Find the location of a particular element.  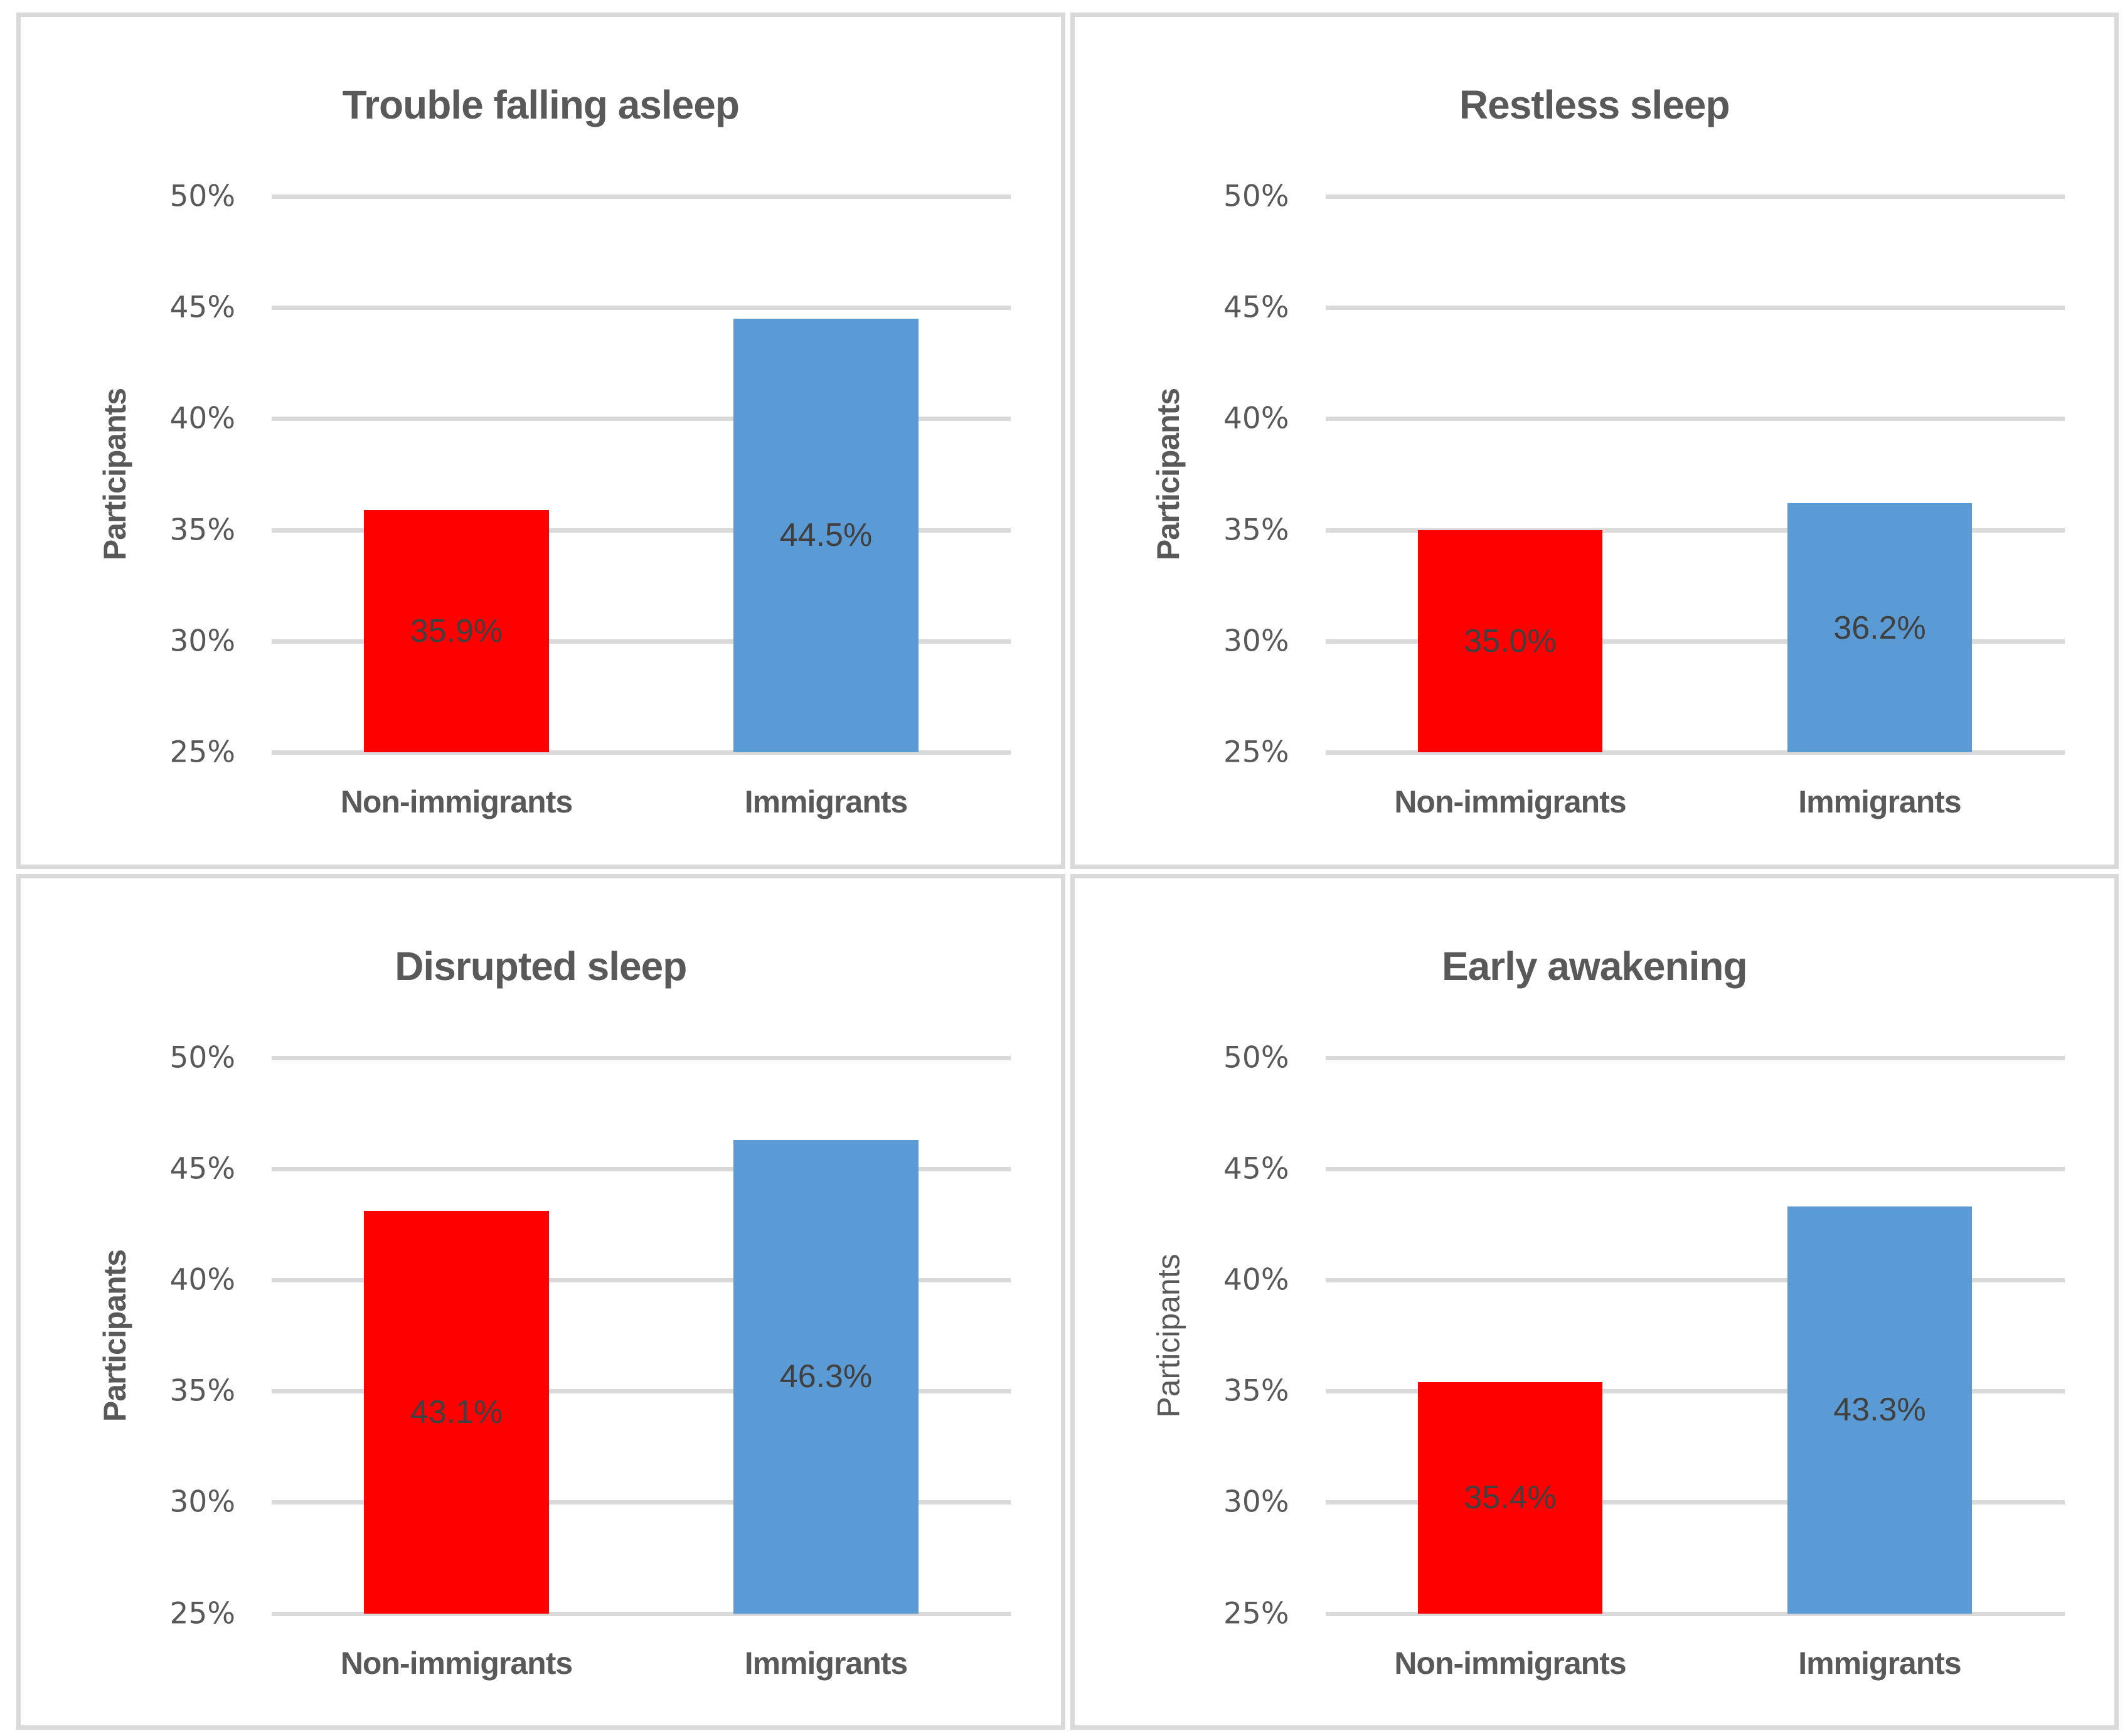

bar-value-label: 44.5% is located at coordinates (826, 535).